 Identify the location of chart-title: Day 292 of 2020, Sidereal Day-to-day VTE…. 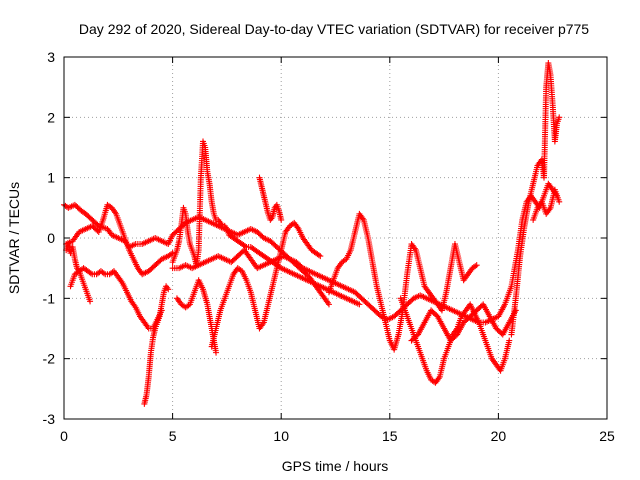
(334, 29).